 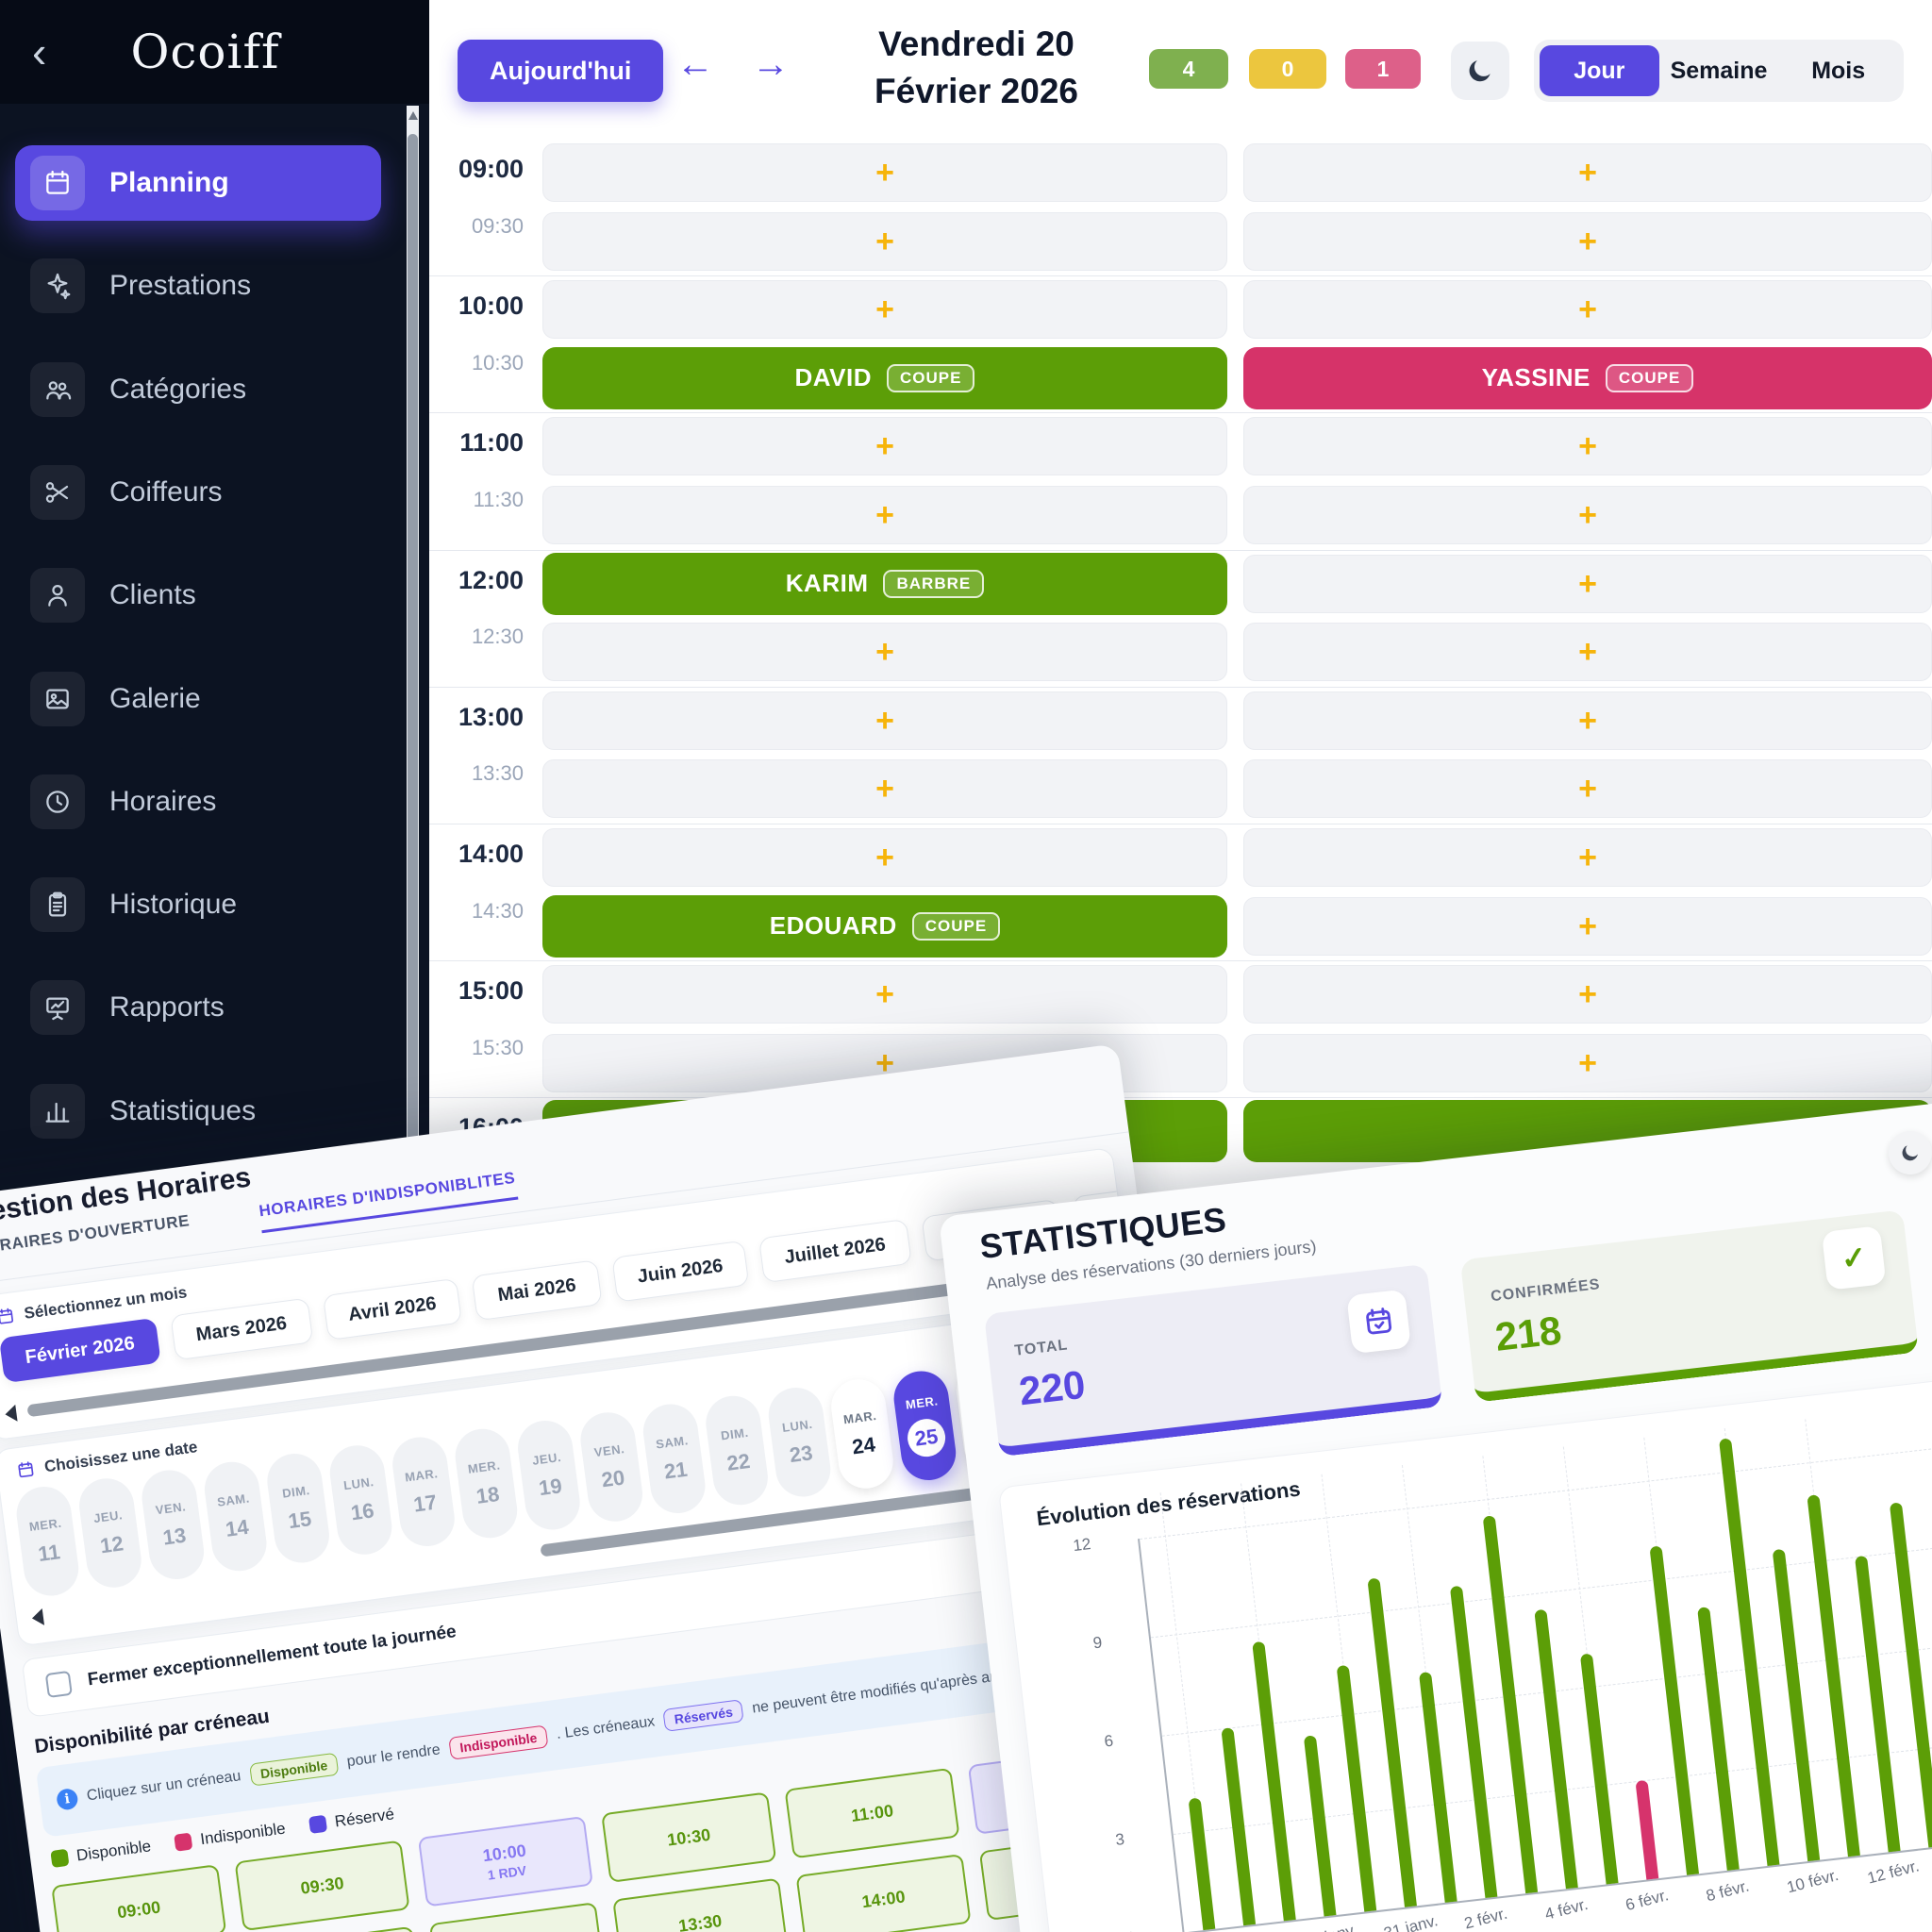 I want to click on slot-time: 09:30, so click(x=322, y=1885).